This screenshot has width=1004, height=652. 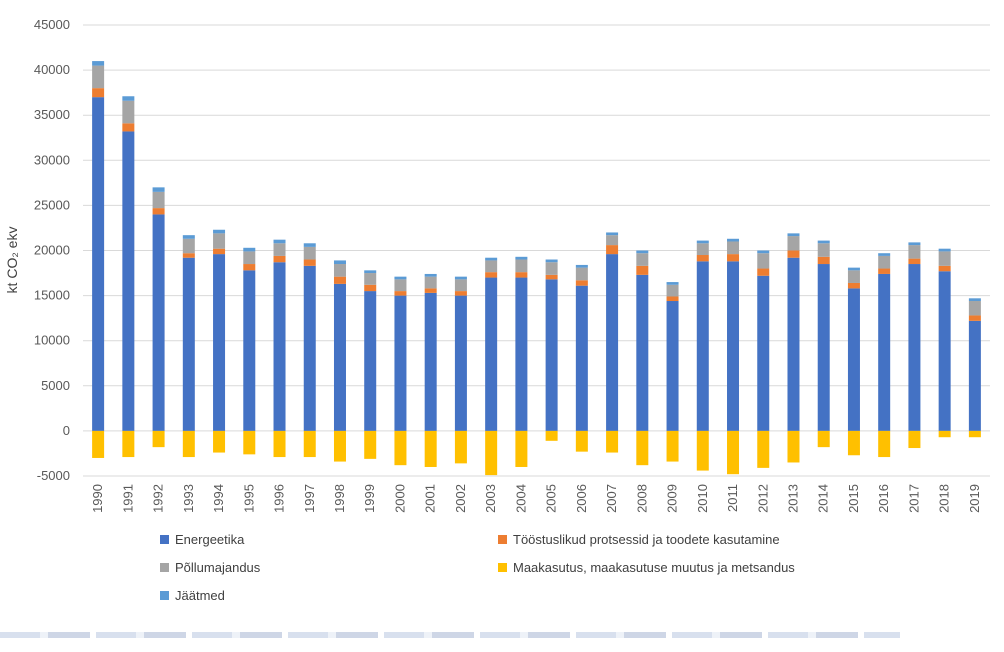 What do you see at coordinates (490, 498) in the screenshot?
I see `x-tick-label: 2003` at bounding box center [490, 498].